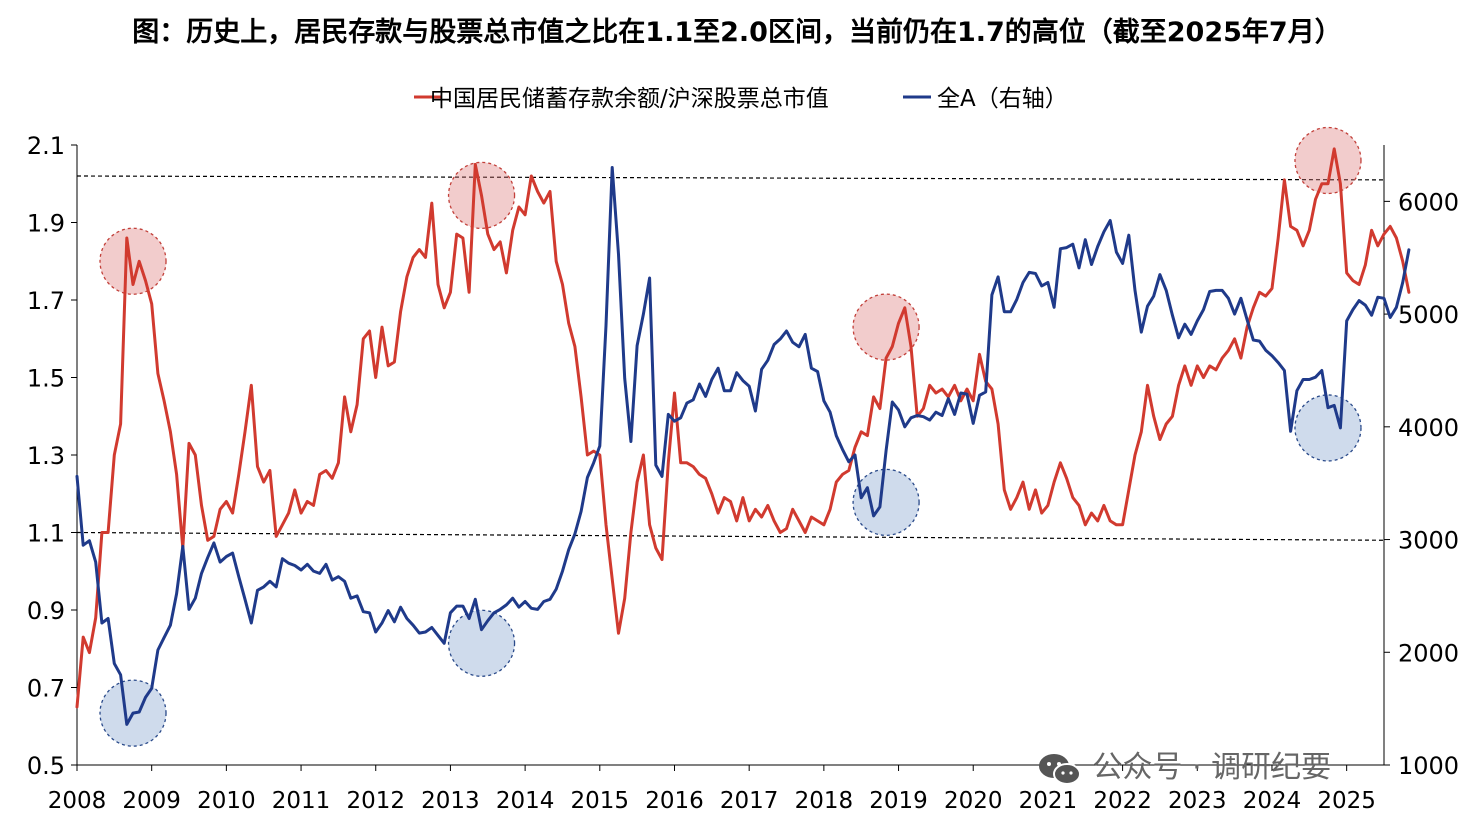  What do you see at coordinates (46, 689) in the screenshot?
I see `left-tick-label: 0.7` at bounding box center [46, 689].